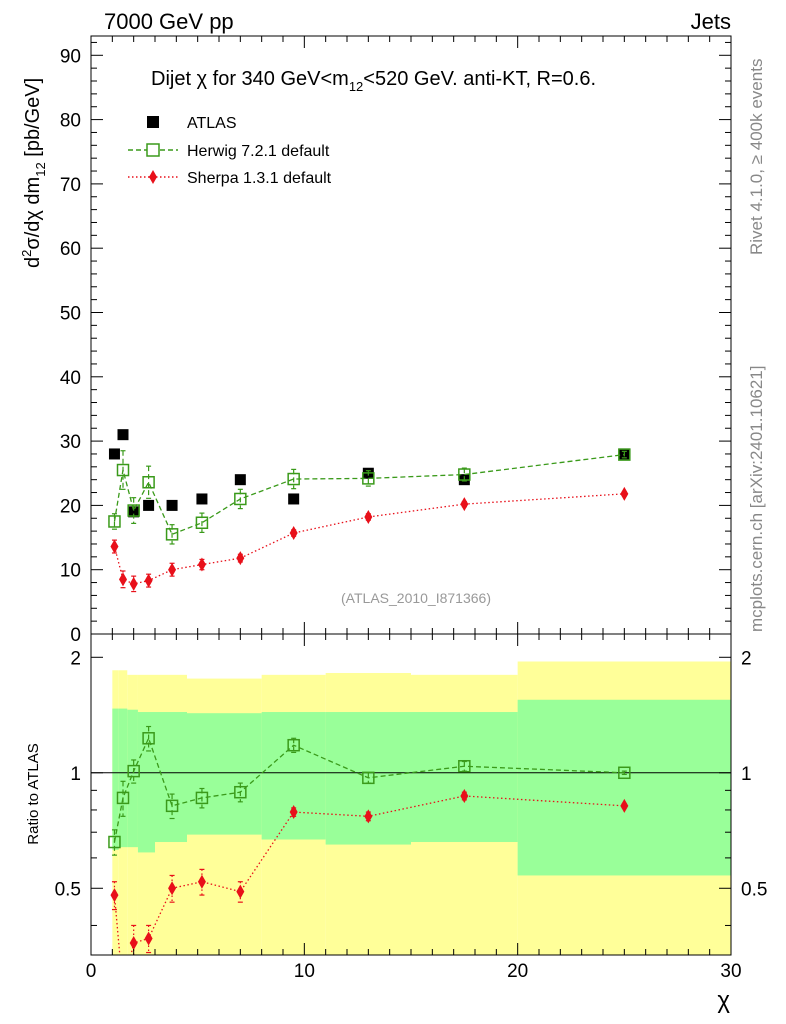  I want to click on ratio-x-tick-label: 20, so click(517, 971).